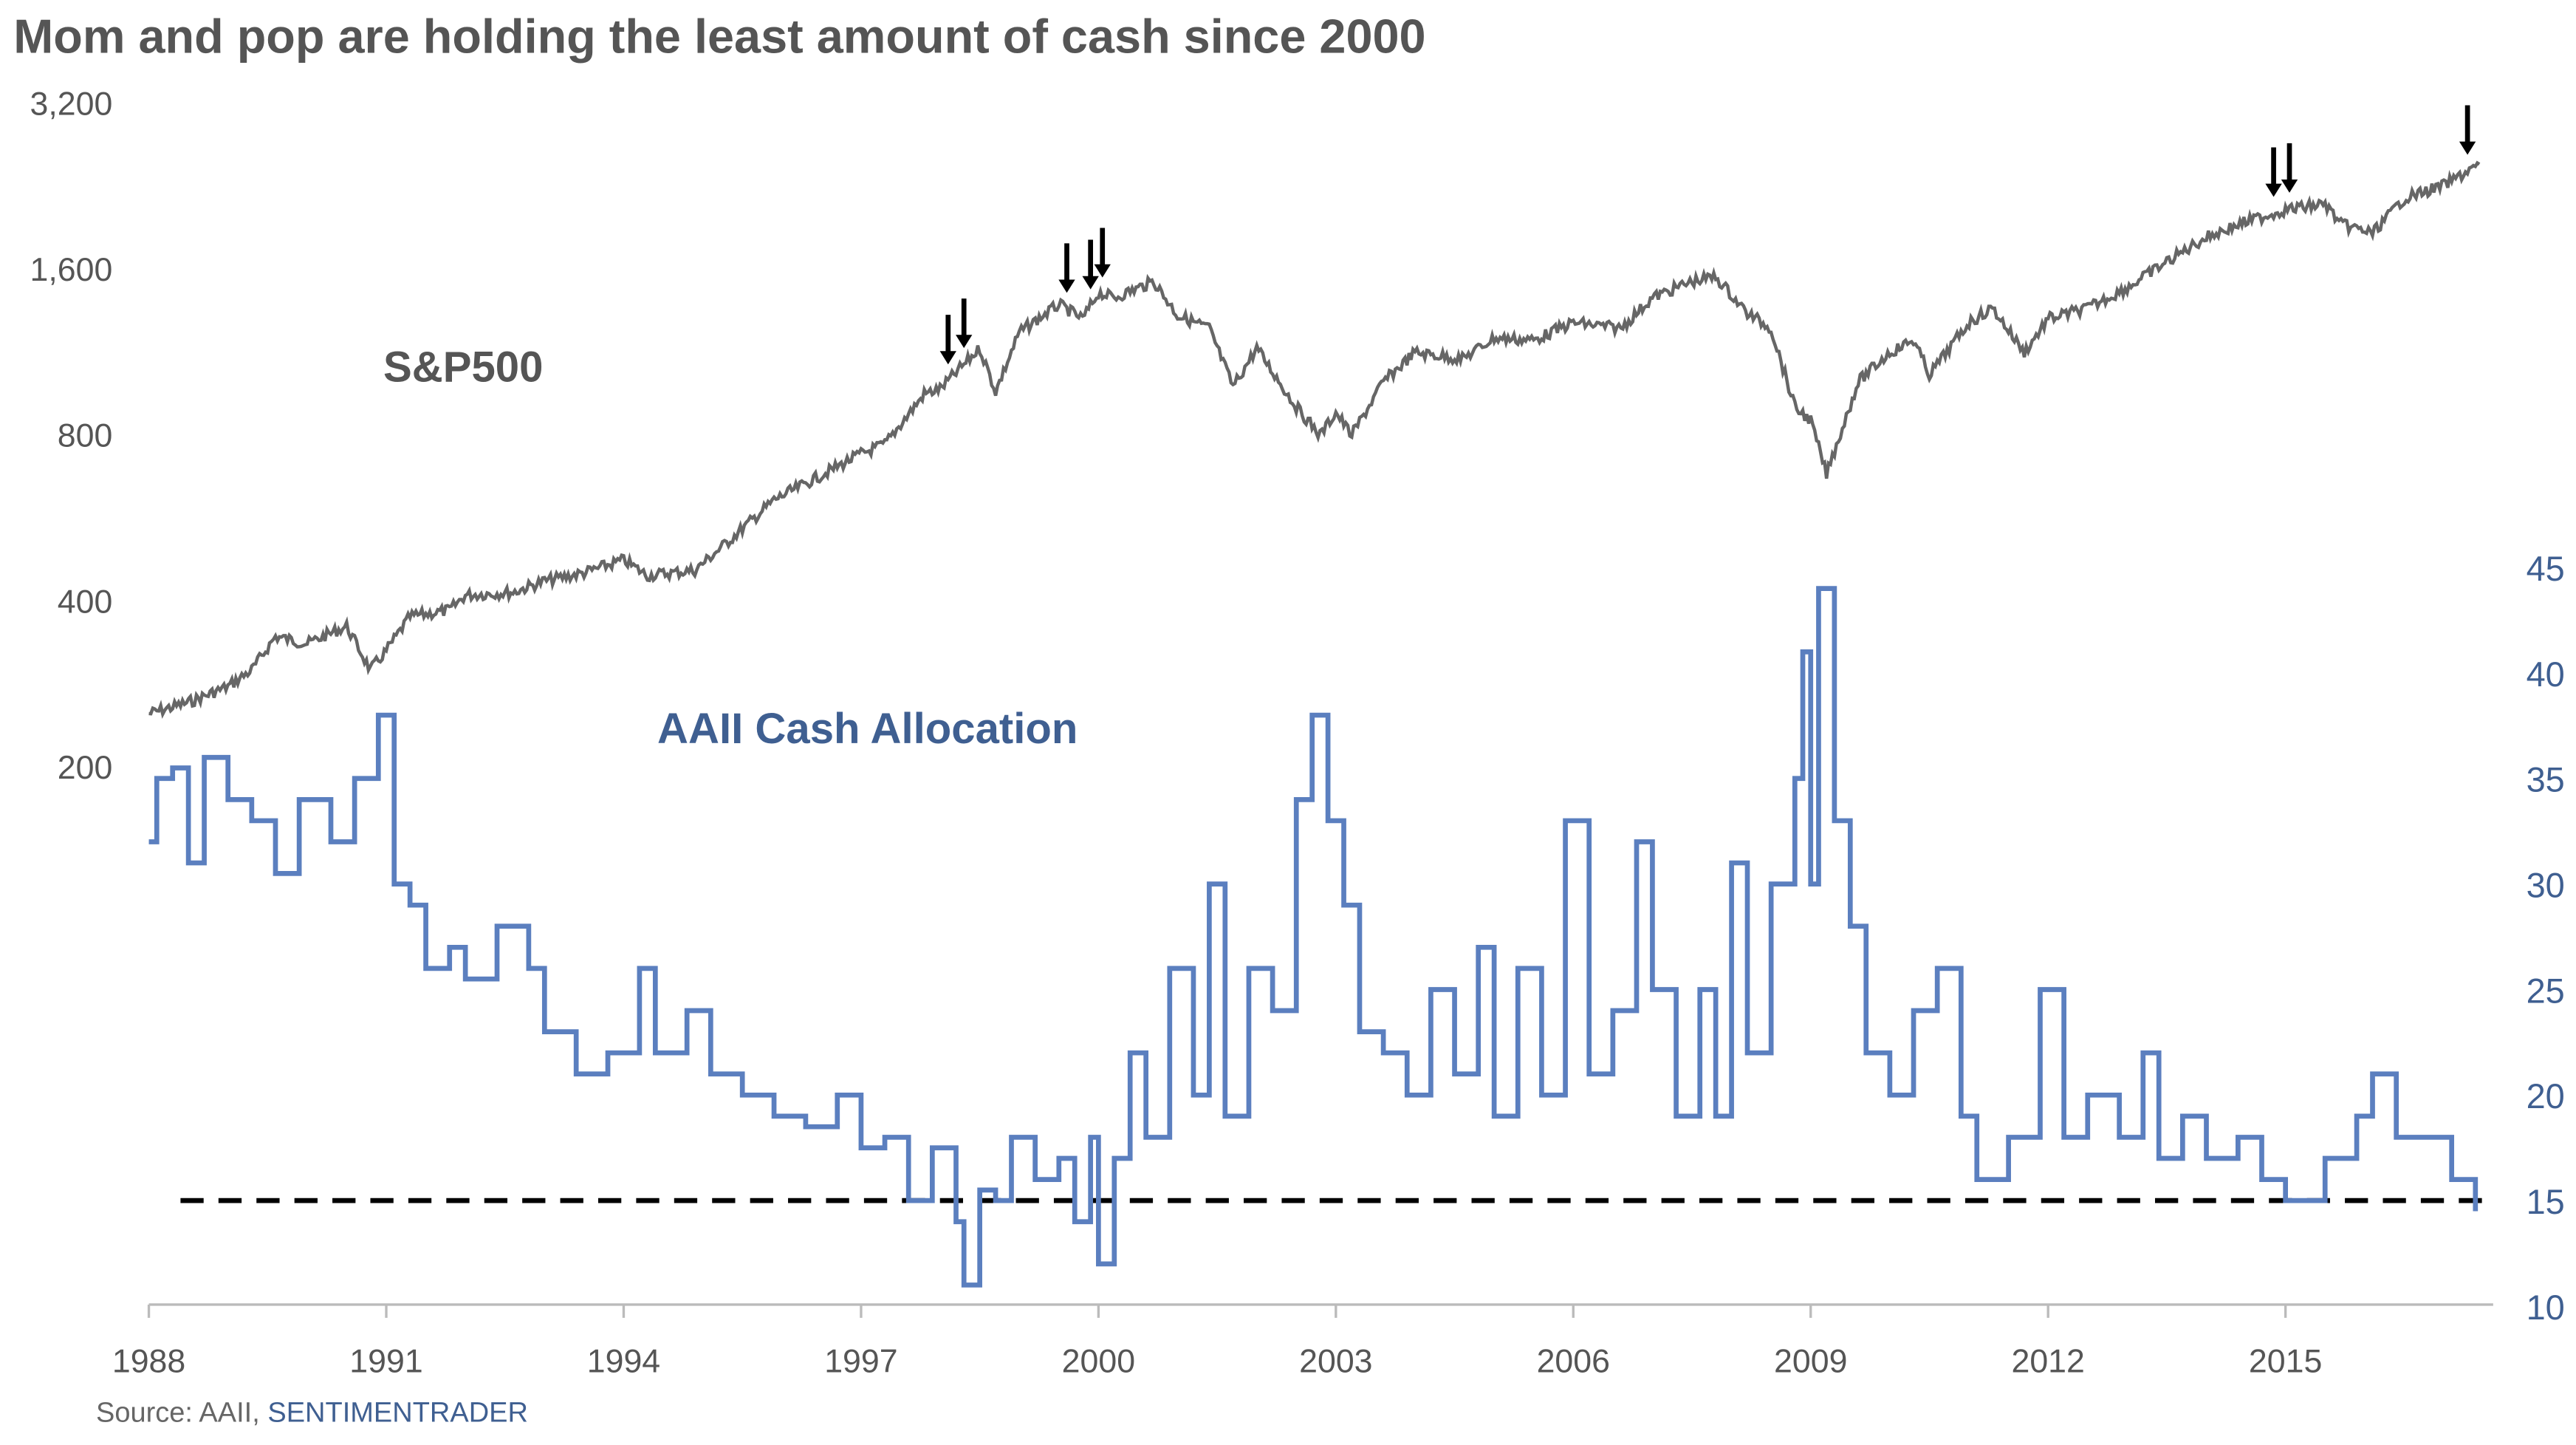 Image resolution: width=2576 pixels, height=1445 pixels. What do you see at coordinates (623, 1362) in the screenshot?
I see `x-tick-label: 1994` at bounding box center [623, 1362].